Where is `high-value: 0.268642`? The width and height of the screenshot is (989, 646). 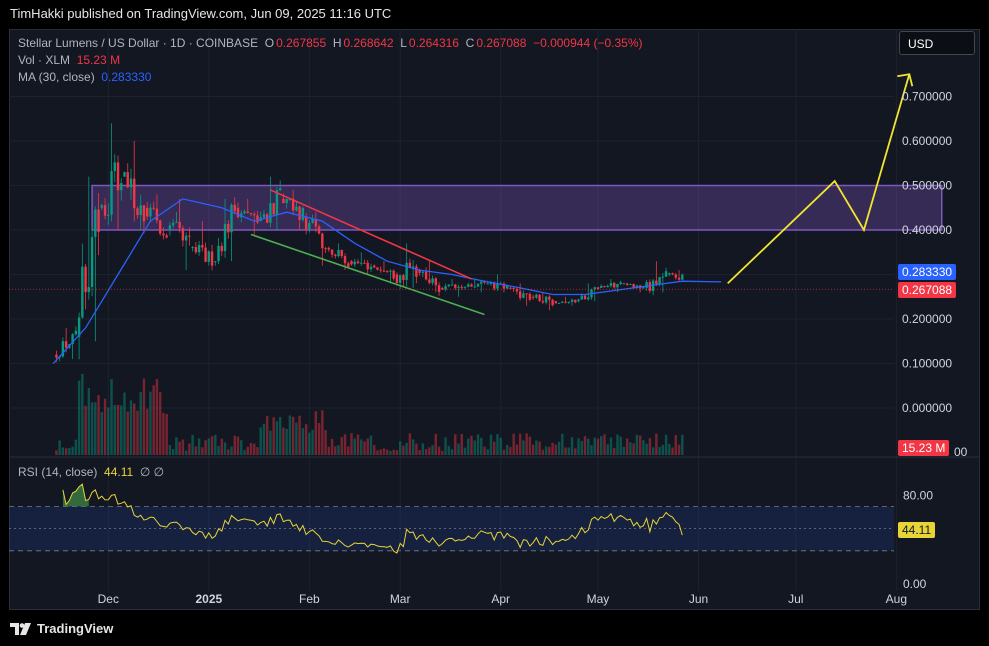
high-value: 0.268642 is located at coordinates (368, 43).